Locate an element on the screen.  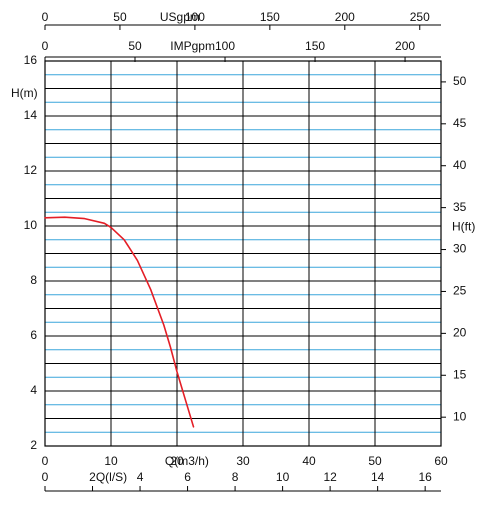
left-tick-label: 2 is located at coordinates (33, 445).